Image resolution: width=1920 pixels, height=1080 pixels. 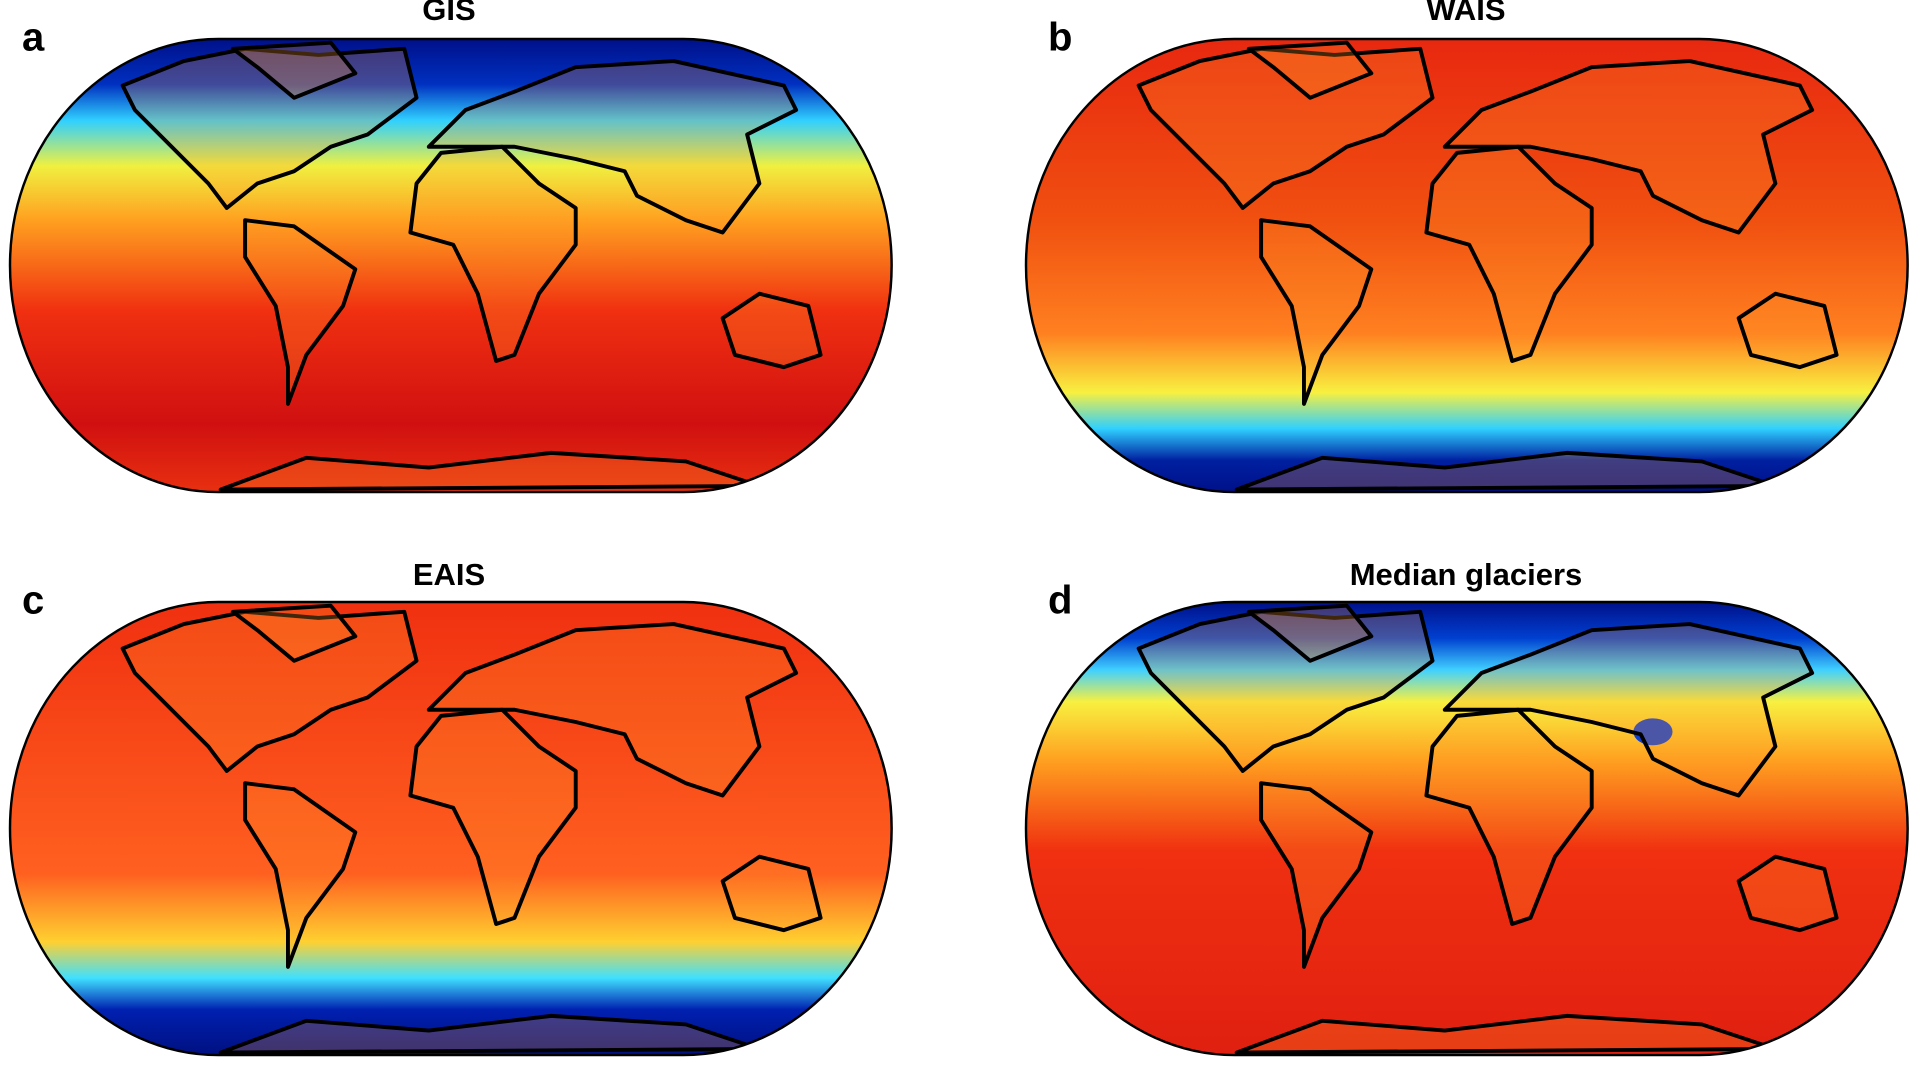 I want to click on panel-title: Median glaciers, so click(x=1466, y=574).